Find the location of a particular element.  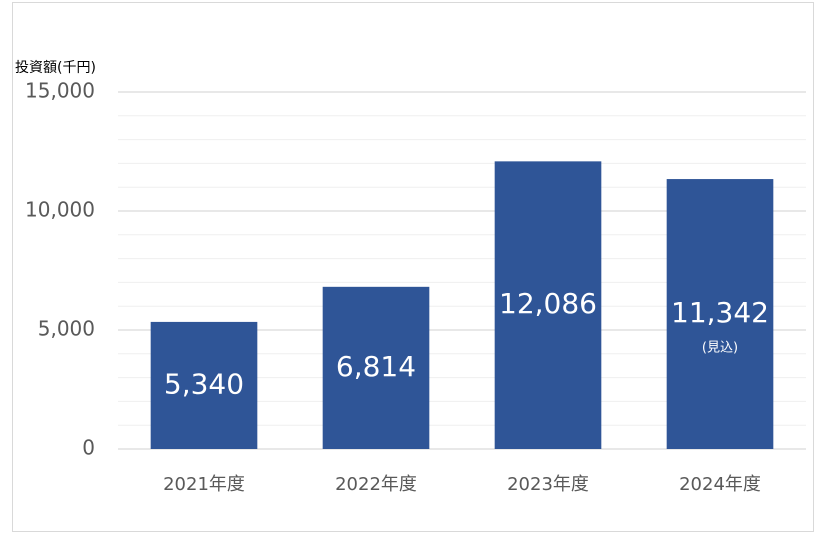

y-tick-label: 10,000 is located at coordinates (60, 210).